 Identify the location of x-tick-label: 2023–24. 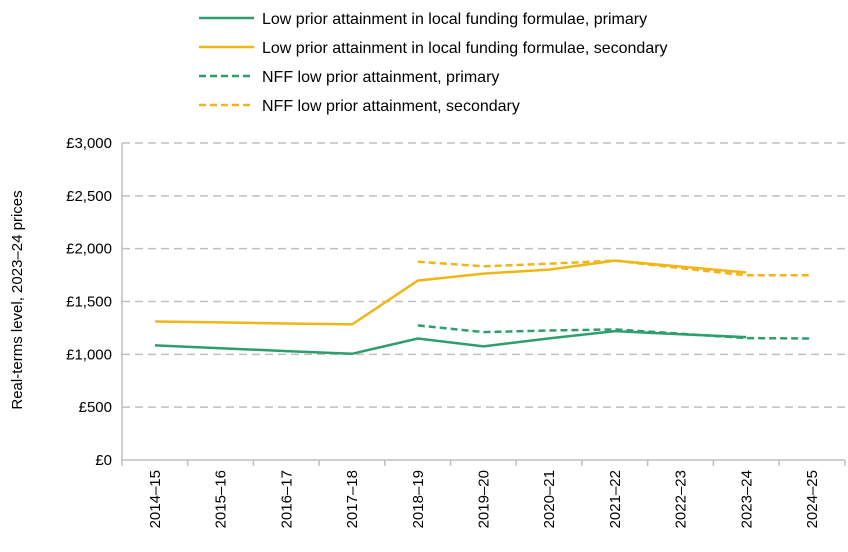
(746, 499).